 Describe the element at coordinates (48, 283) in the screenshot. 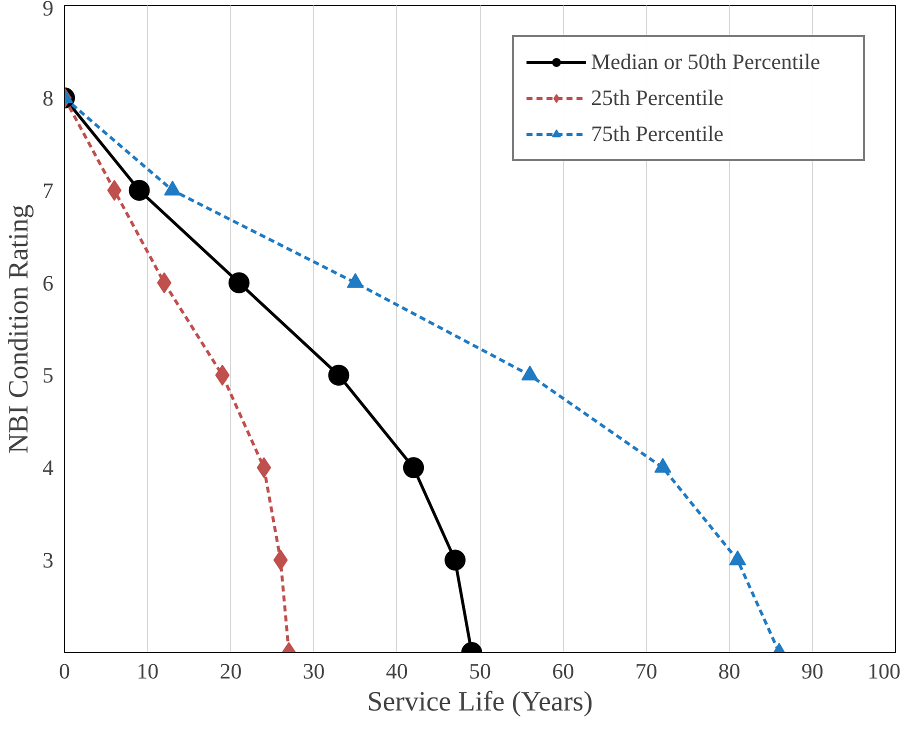

I see `y-tick-label: 6` at that location.